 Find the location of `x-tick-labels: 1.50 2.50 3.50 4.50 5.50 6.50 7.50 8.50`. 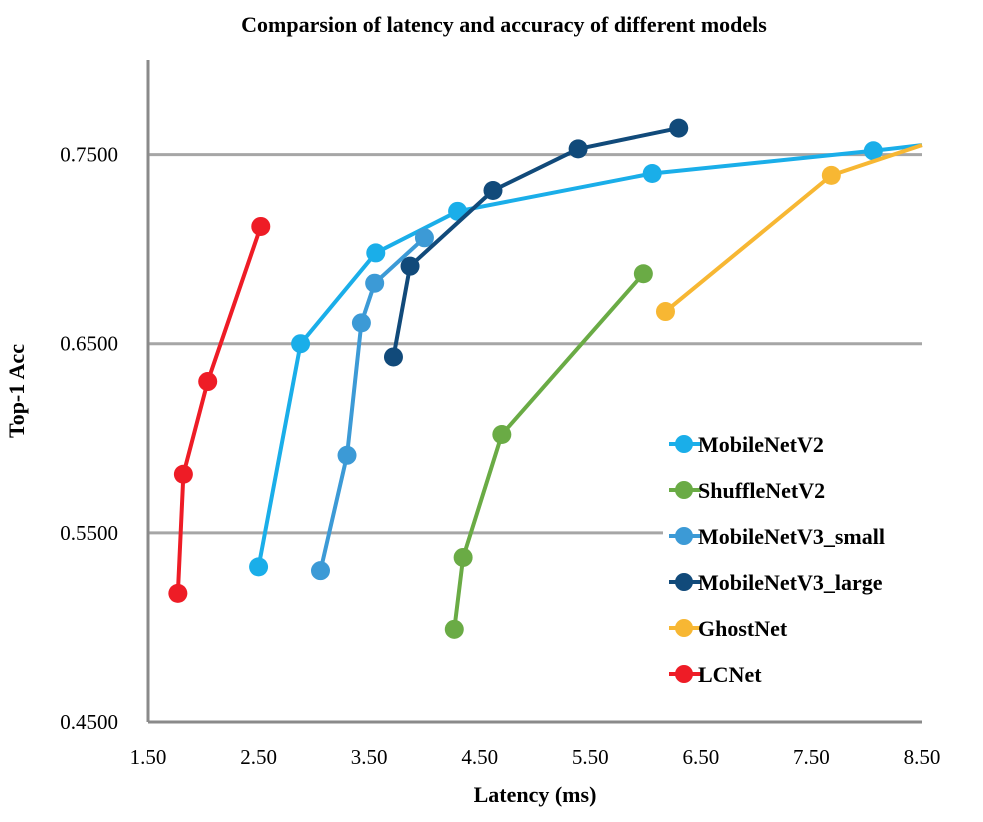

x-tick-labels: 1.50 2.50 3.50 4.50 5.50 6.50 7.50 8.50 is located at coordinates (535, 757).